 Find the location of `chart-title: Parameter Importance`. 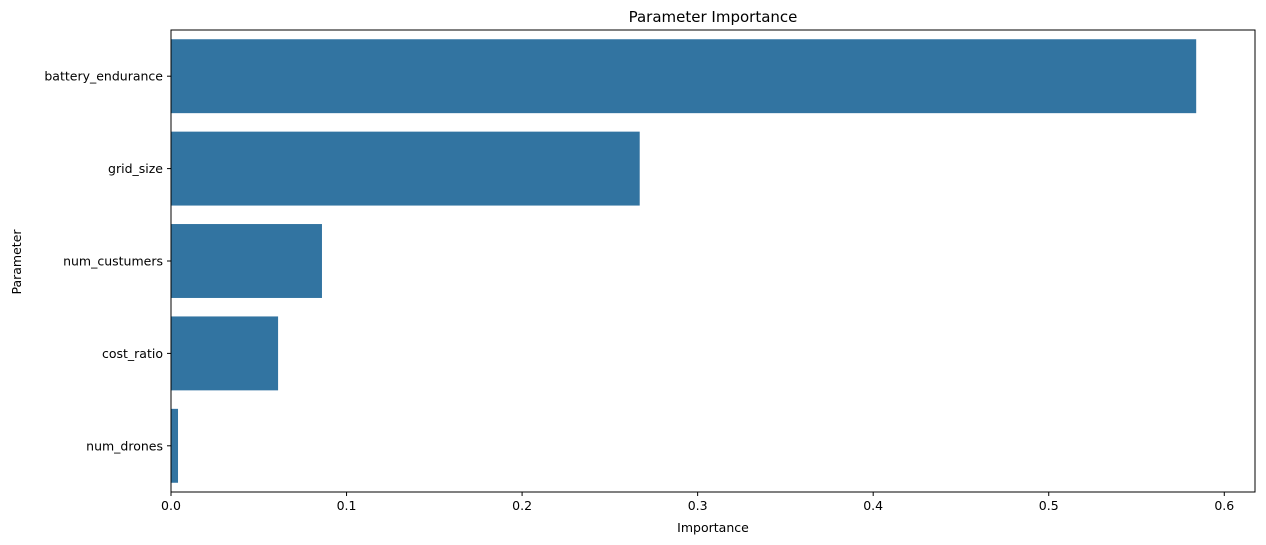

chart-title: Parameter Importance is located at coordinates (713, 17).